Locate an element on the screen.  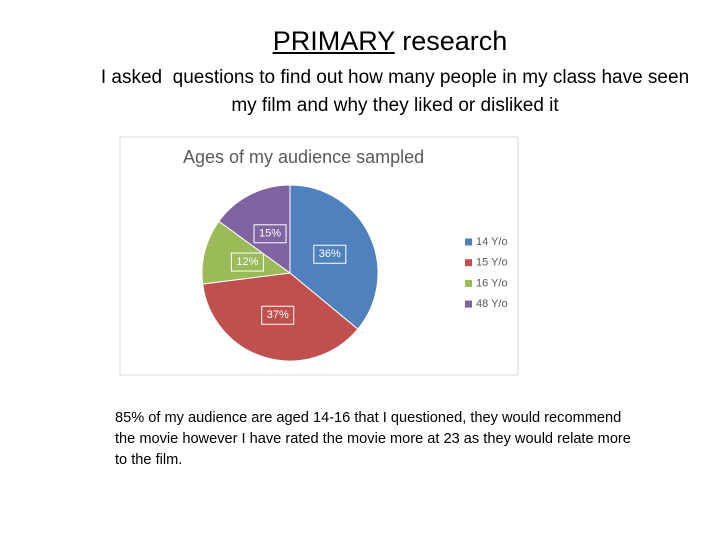
legend-label: 15 Y/o is located at coordinates (492, 263).